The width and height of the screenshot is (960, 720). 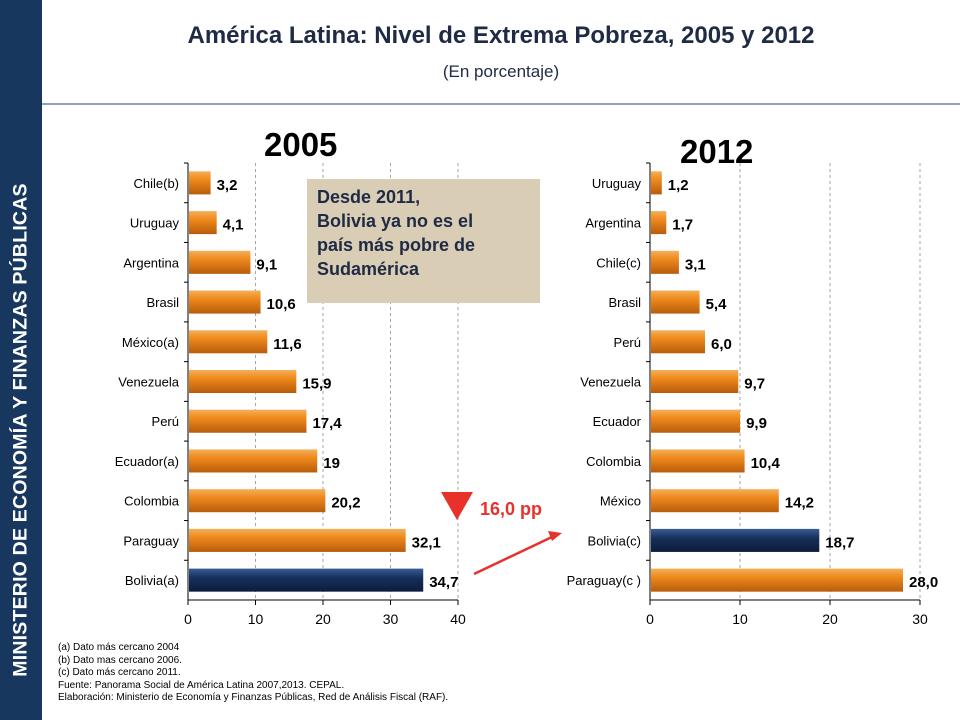 What do you see at coordinates (754, 384) in the screenshot?
I see `data-label-2012: 9,7` at bounding box center [754, 384].